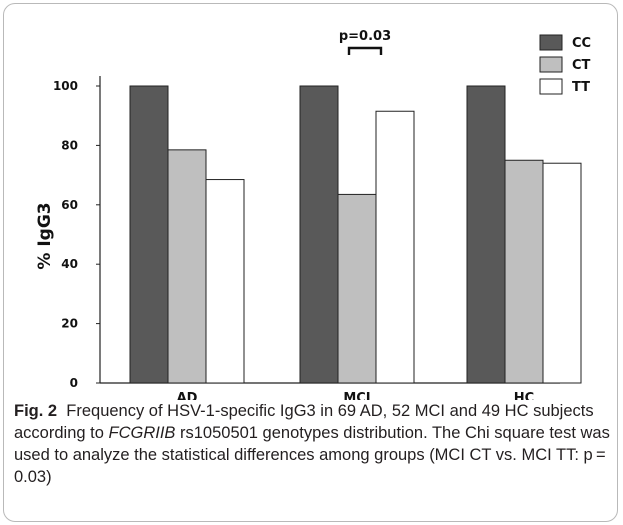  I want to click on y-tick-label: 0, so click(74, 383).